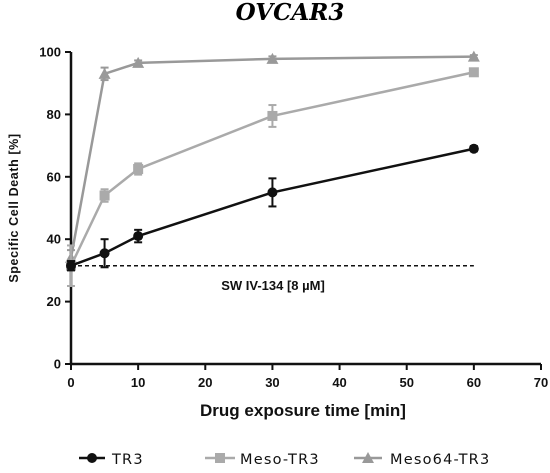  I want to click on legend-item-meso-tr3: Meso-TR3, so click(262, 460).